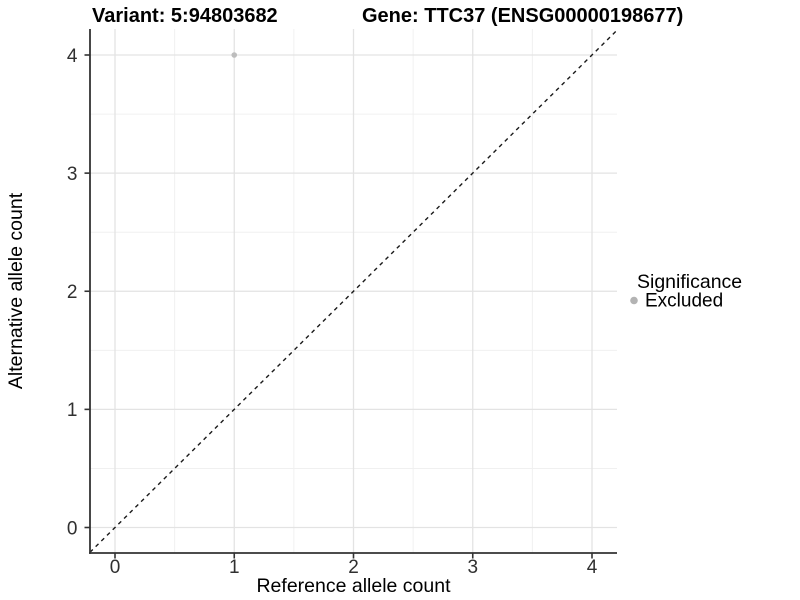 The width and height of the screenshot is (800, 600). I want to click on legend-key-dot, so click(634, 300).